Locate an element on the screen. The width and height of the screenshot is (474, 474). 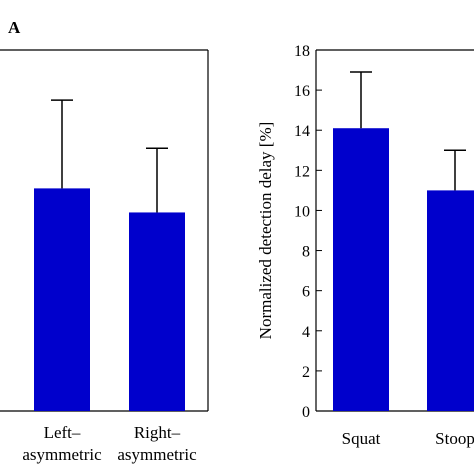
y-tick-label: 10 is located at coordinates (302, 211).